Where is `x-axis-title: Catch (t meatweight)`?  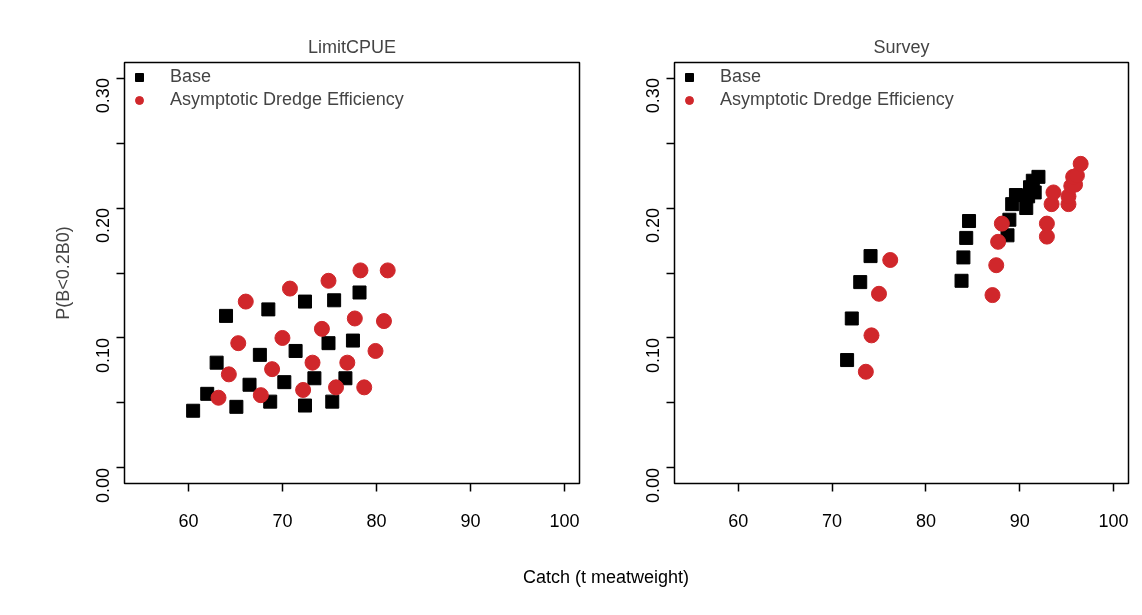 x-axis-title: Catch (t meatweight) is located at coordinates (606, 577).